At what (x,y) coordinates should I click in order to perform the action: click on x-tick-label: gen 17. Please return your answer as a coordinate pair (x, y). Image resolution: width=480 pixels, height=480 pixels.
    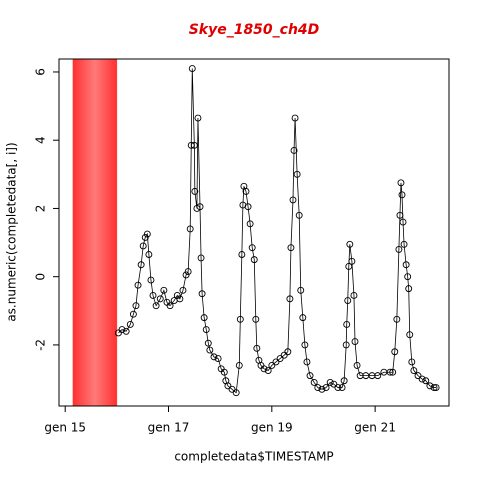
    Looking at the image, I should click on (169, 428).